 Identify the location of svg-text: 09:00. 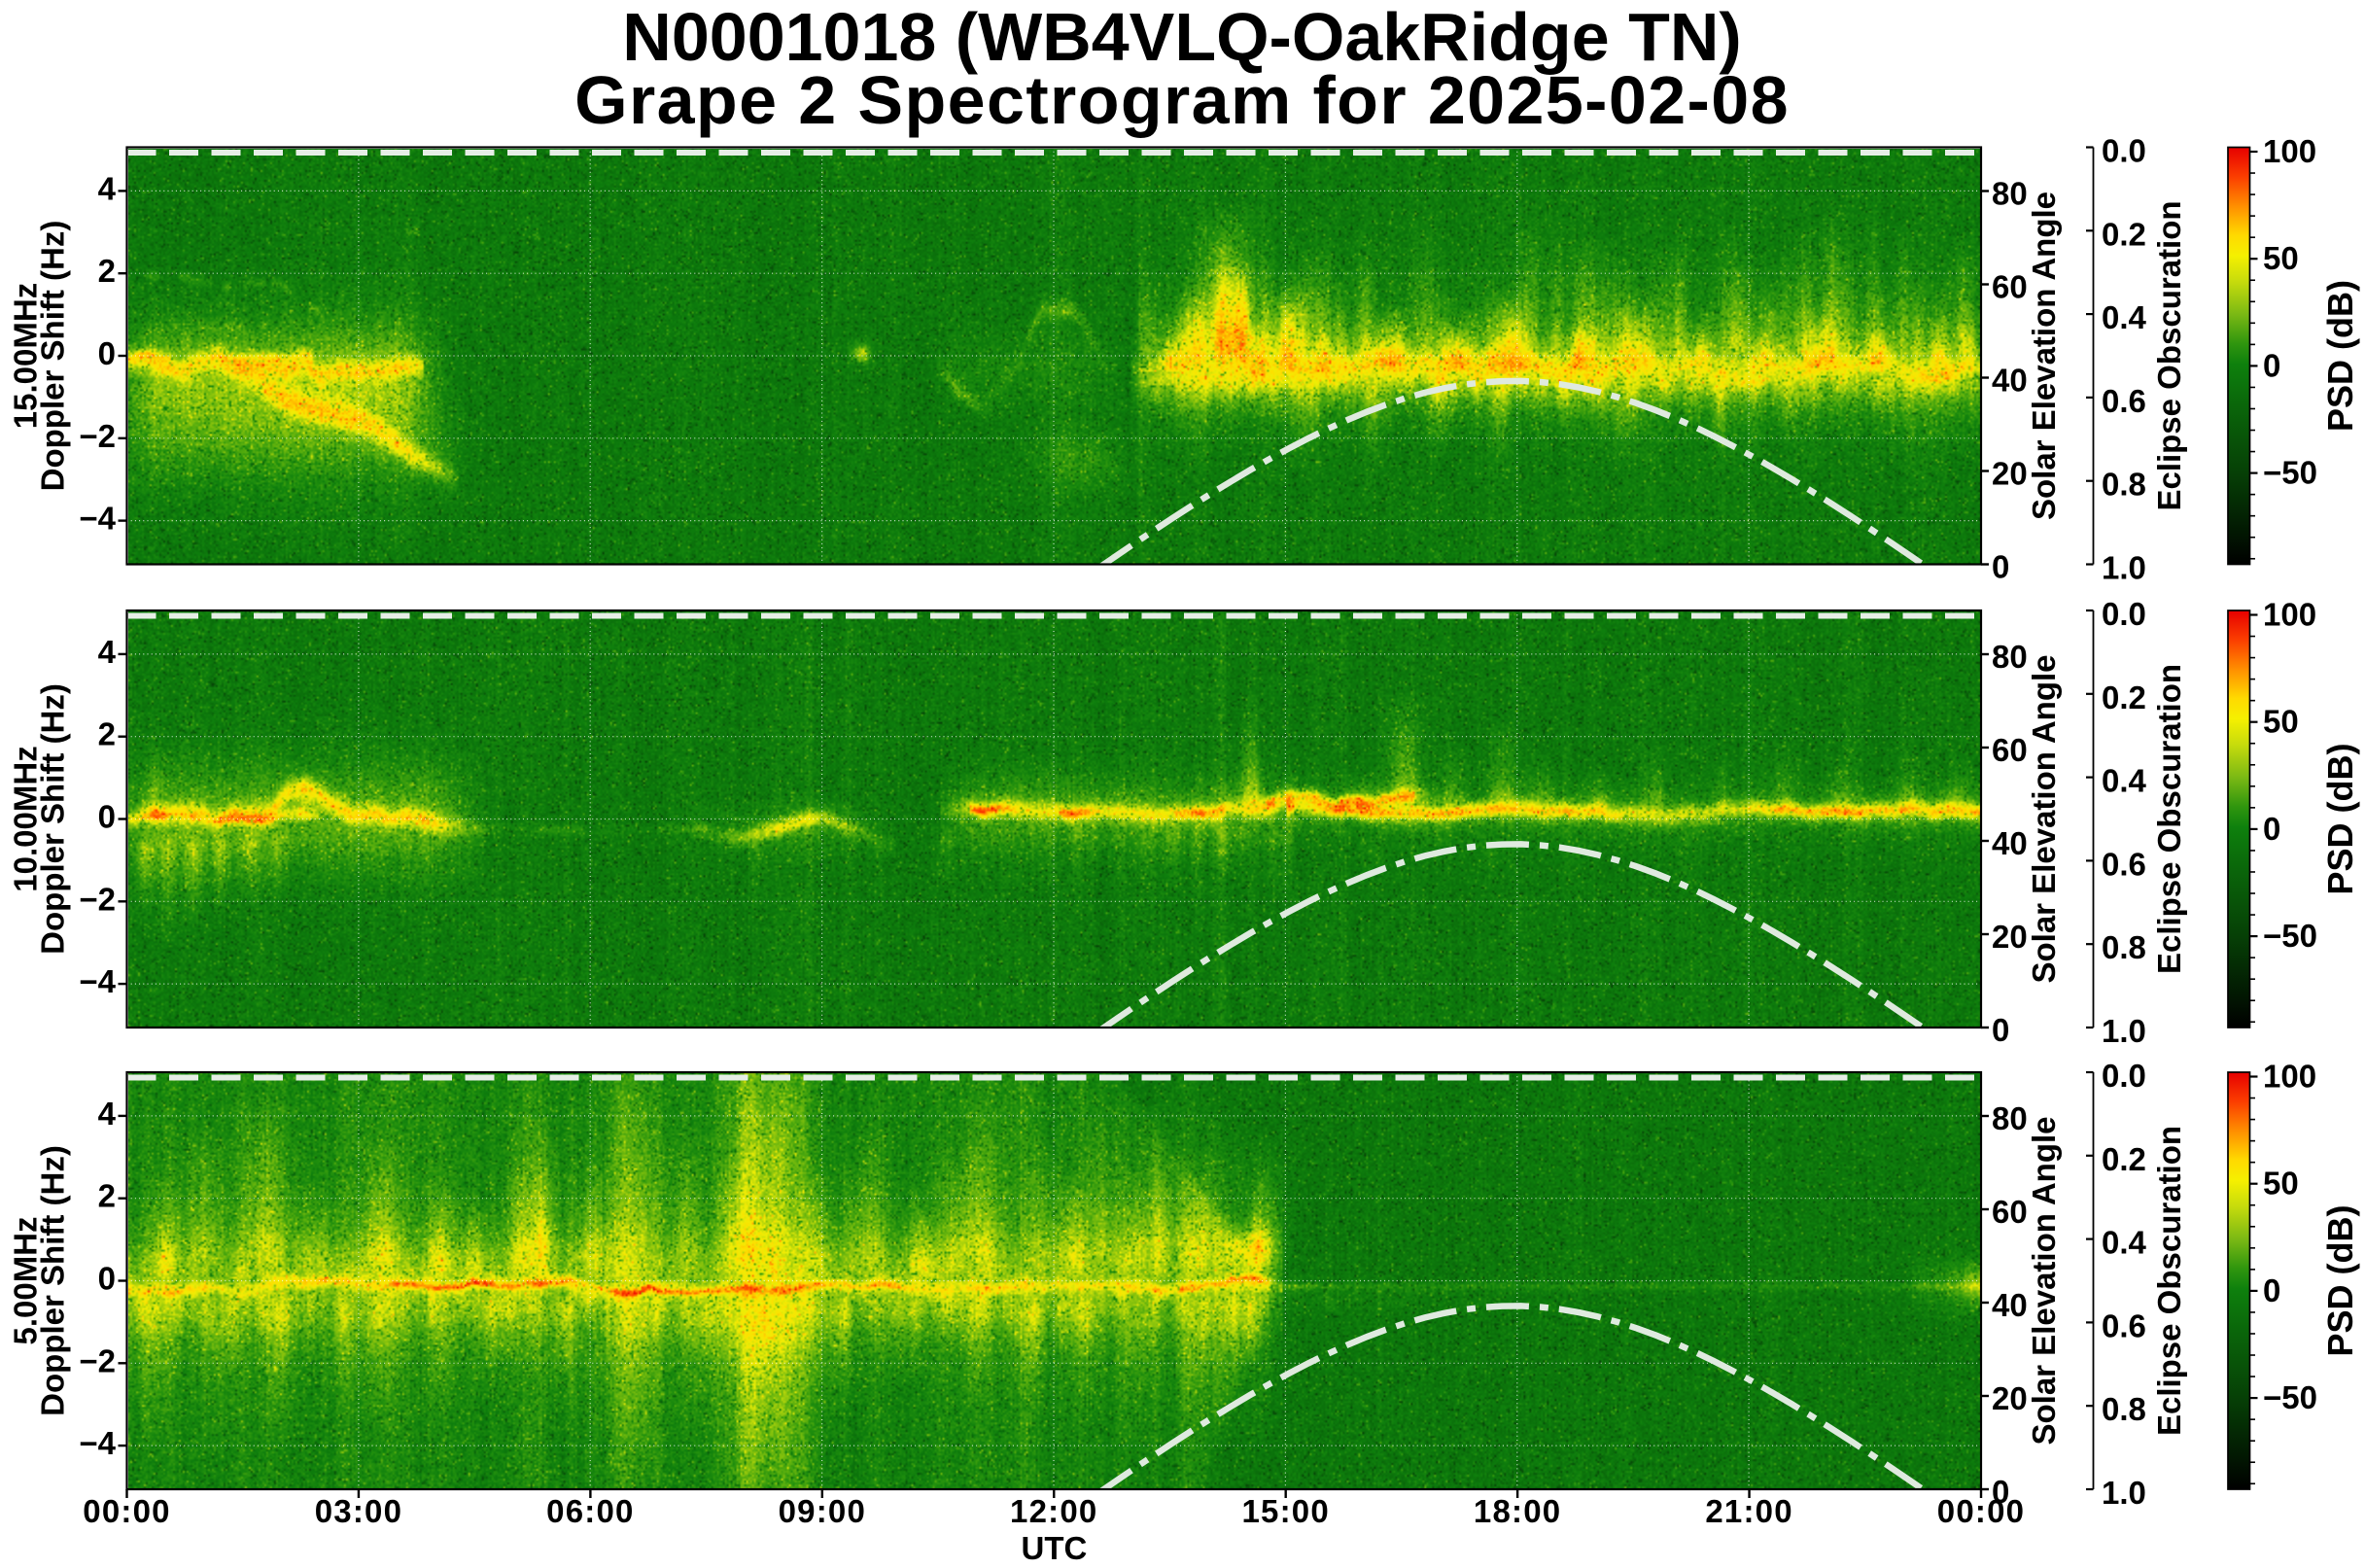
(822, 1511).